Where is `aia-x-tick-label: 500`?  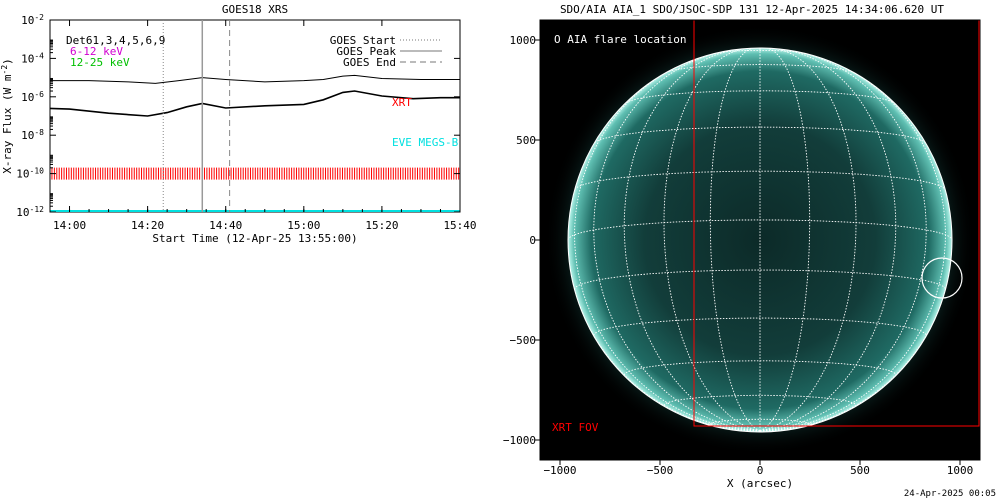
aia-x-tick-label: 500 is located at coordinates (860, 470).